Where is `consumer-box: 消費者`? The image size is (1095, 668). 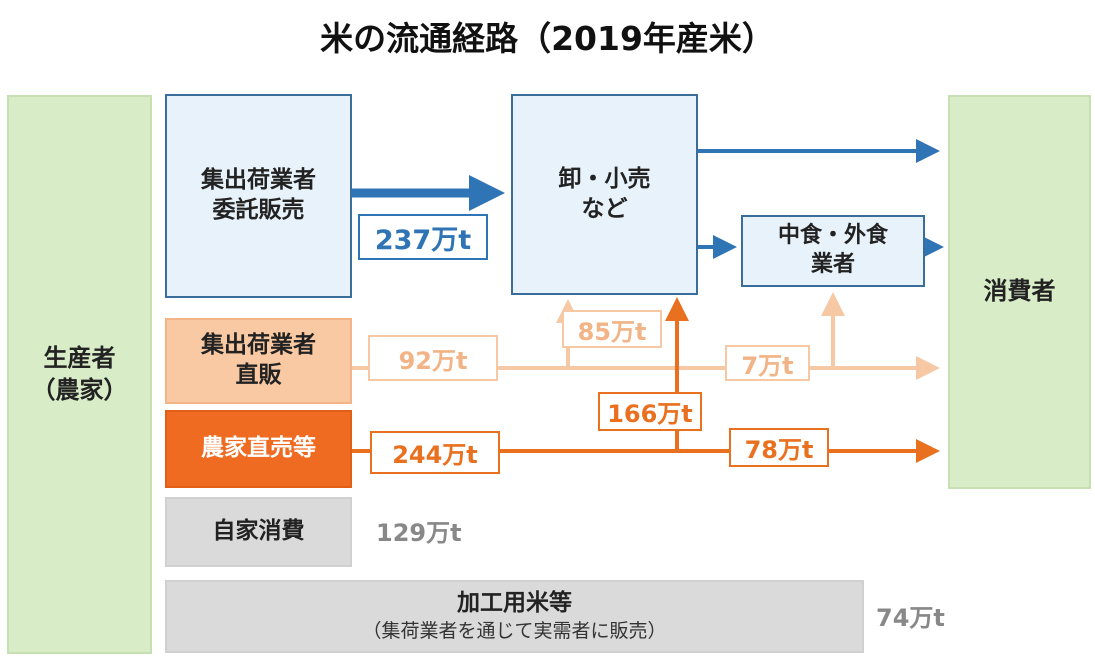
consumer-box: 消費者 is located at coordinates (1019, 292).